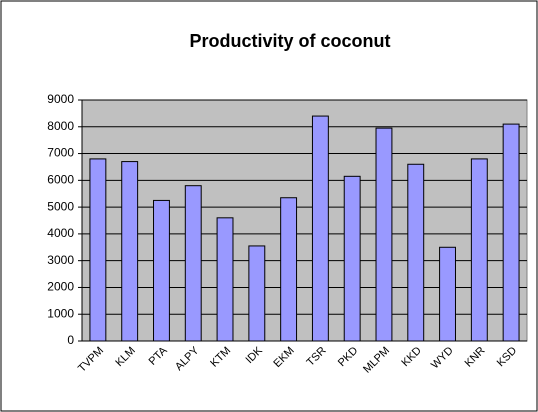 The height and width of the screenshot is (412, 538). I want to click on y-tick-label: 8000, so click(60, 126).